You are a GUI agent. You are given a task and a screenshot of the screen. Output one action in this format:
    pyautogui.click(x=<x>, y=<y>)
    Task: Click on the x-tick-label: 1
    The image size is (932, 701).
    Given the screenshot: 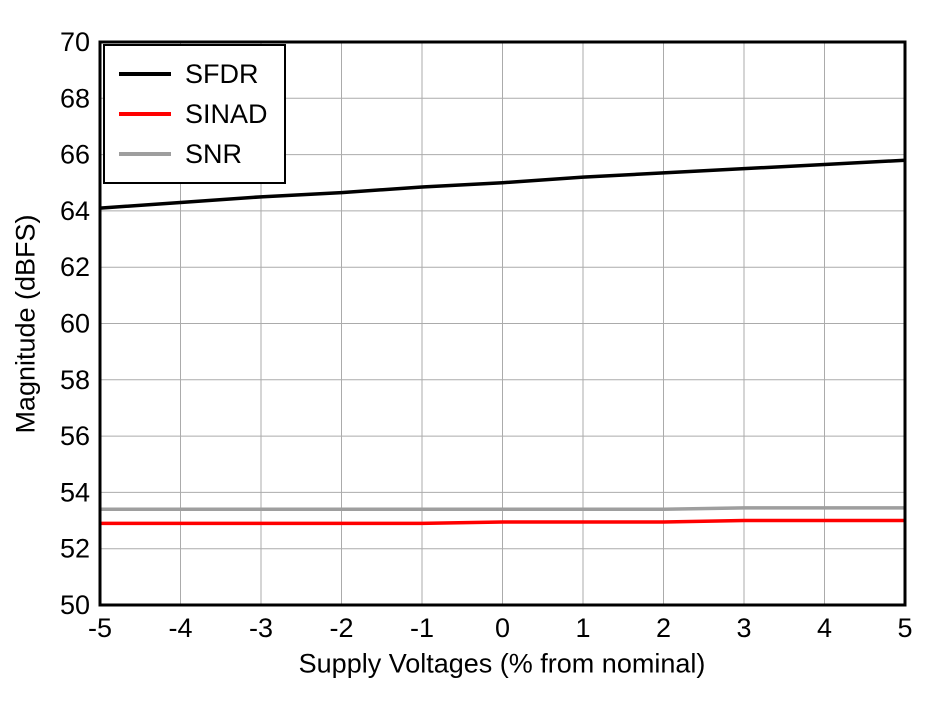 What is the action you would take?
    pyautogui.click(x=582, y=628)
    